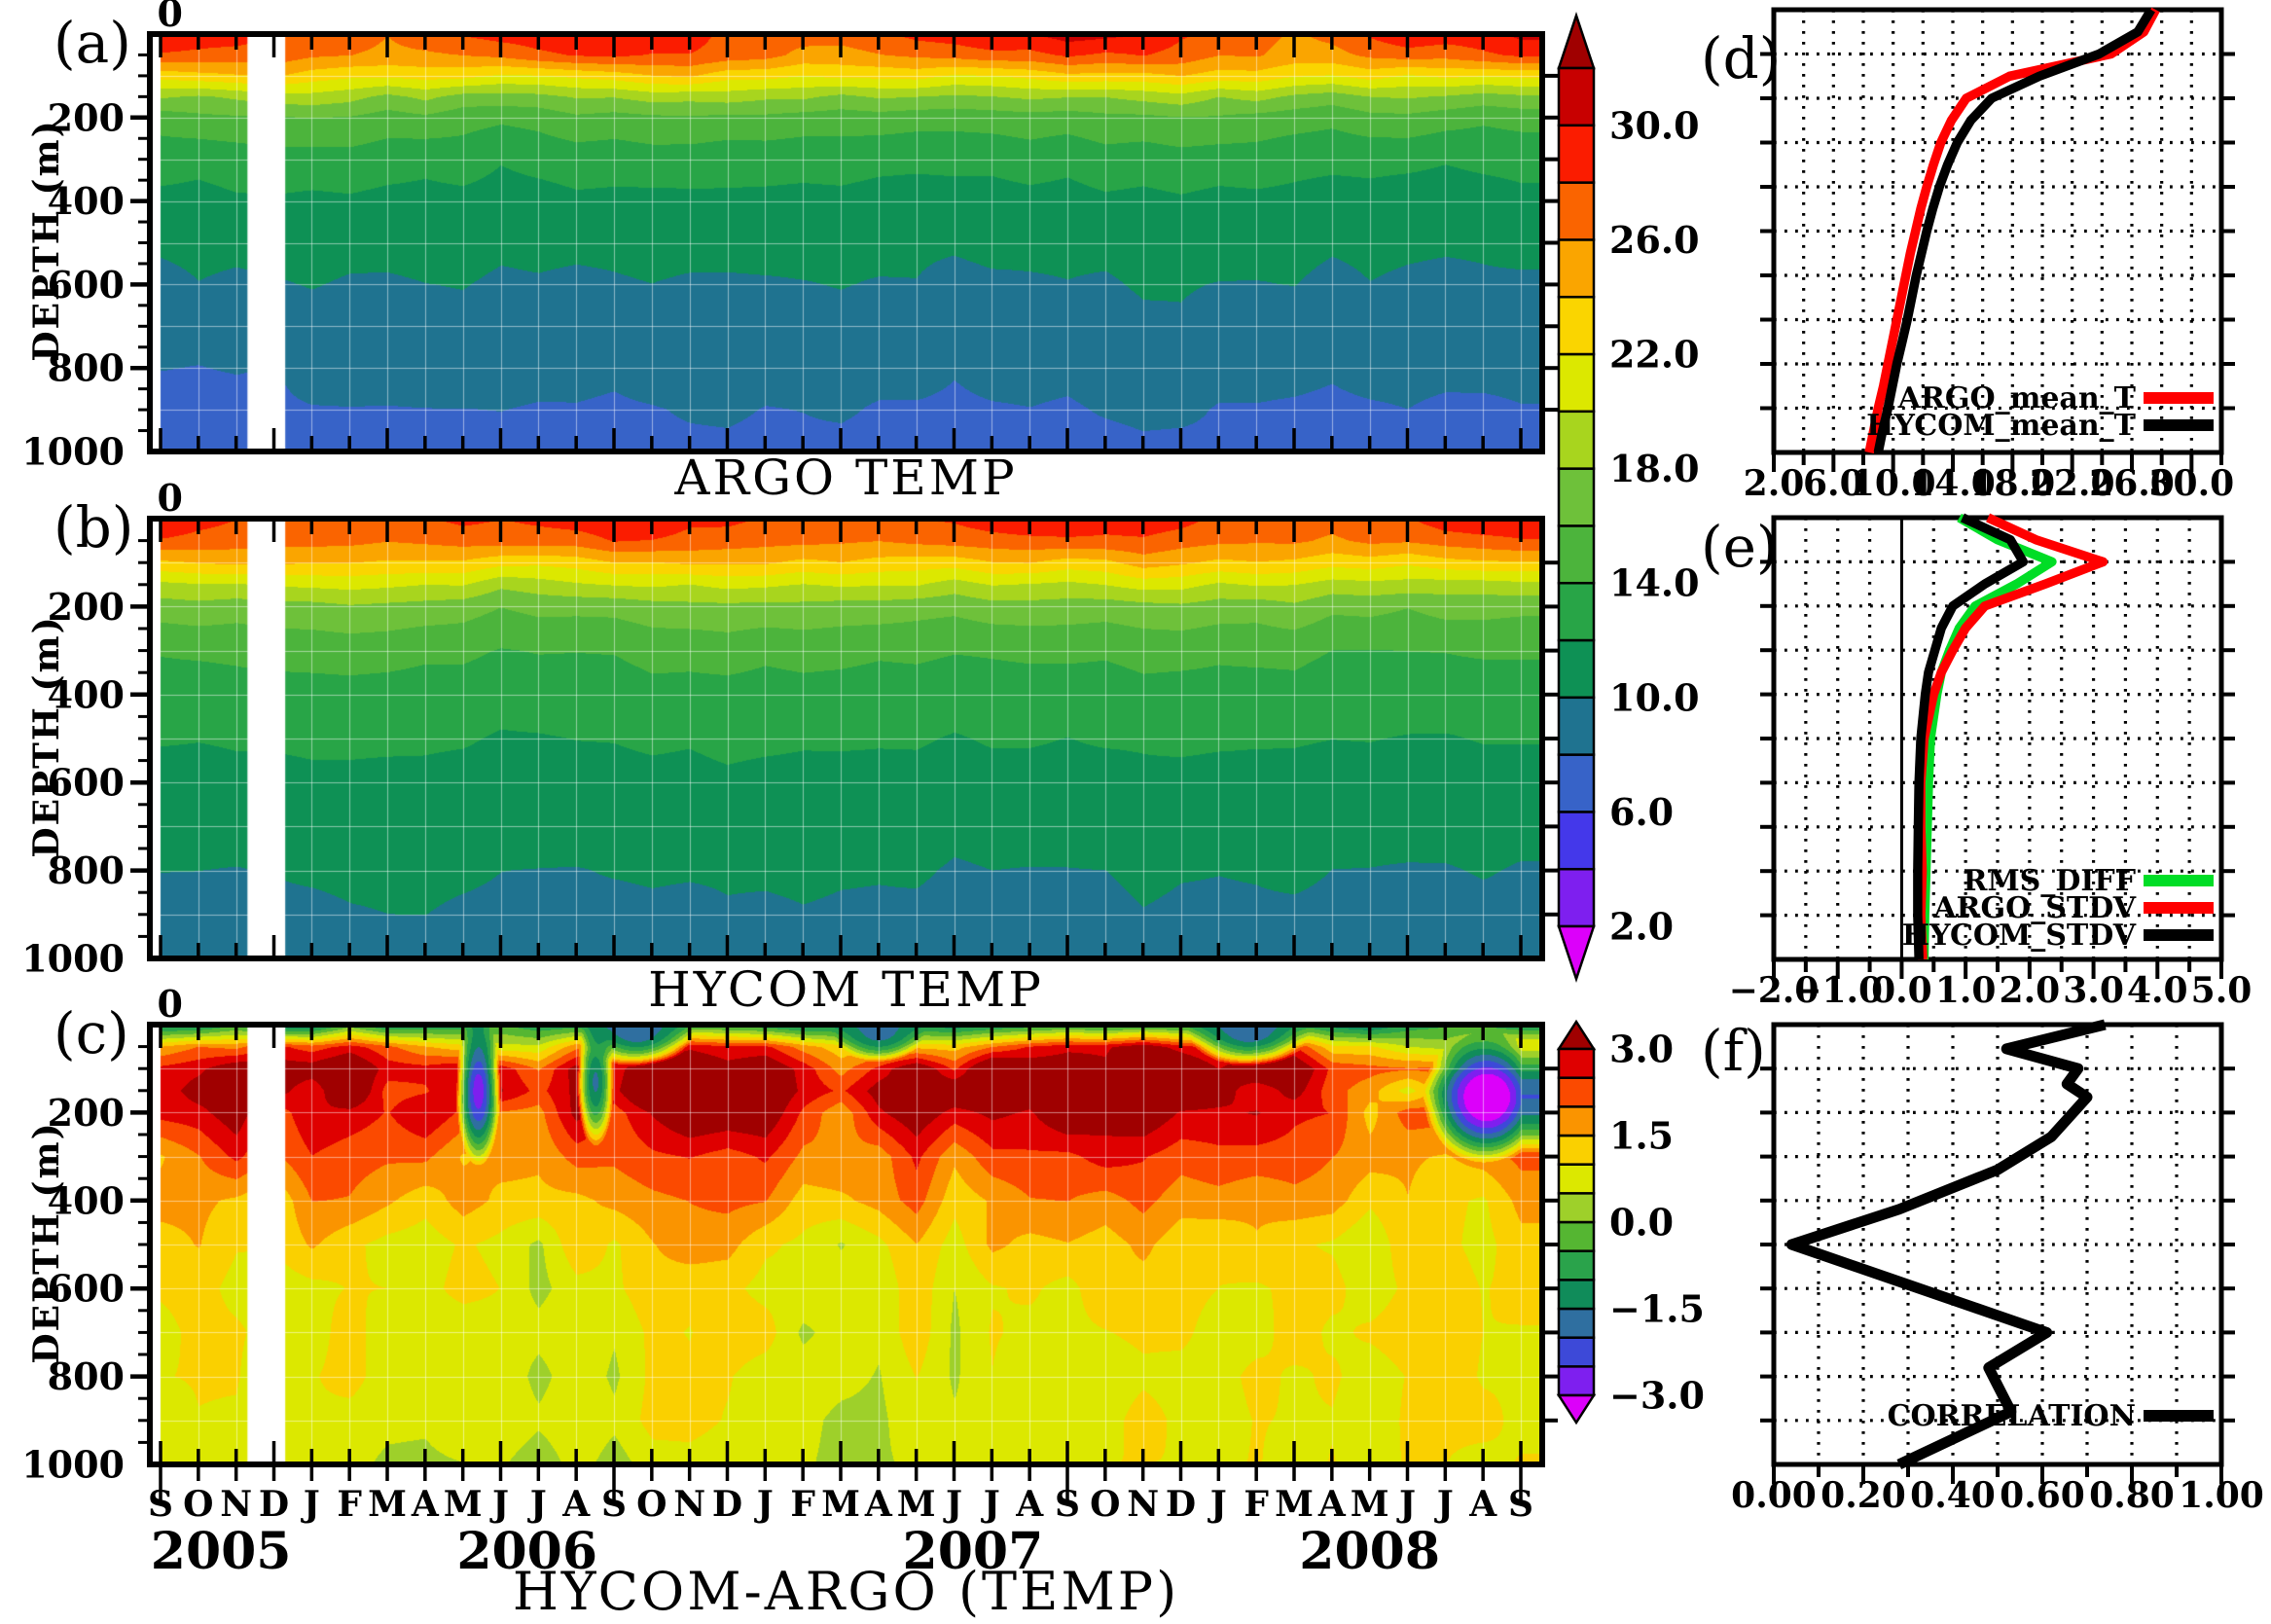  Describe the element at coordinates (425, 1504) in the screenshot. I see `month-label-7: A` at that location.